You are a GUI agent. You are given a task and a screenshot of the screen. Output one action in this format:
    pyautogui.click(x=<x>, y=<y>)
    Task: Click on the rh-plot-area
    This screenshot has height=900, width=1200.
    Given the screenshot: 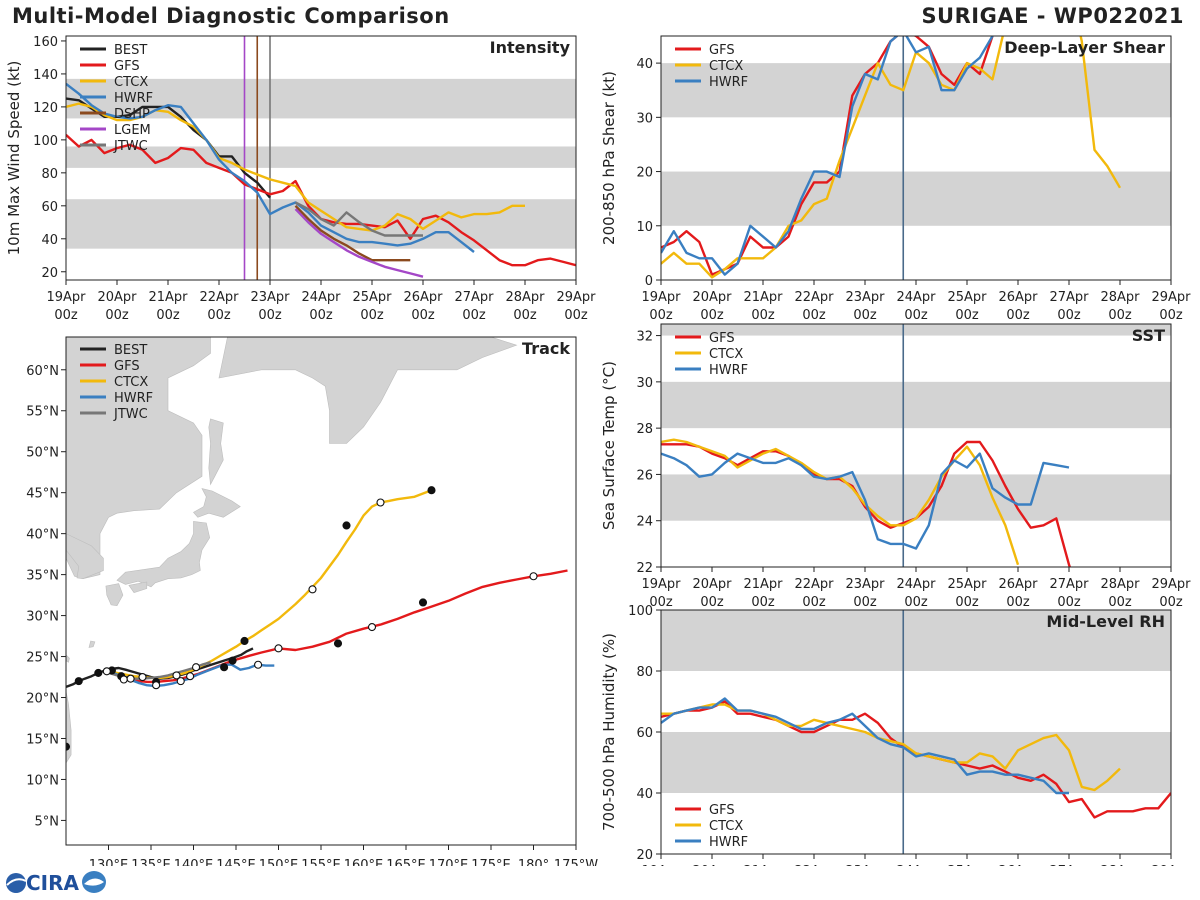 What is the action you would take?
    pyautogui.click(x=916, y=732)
    